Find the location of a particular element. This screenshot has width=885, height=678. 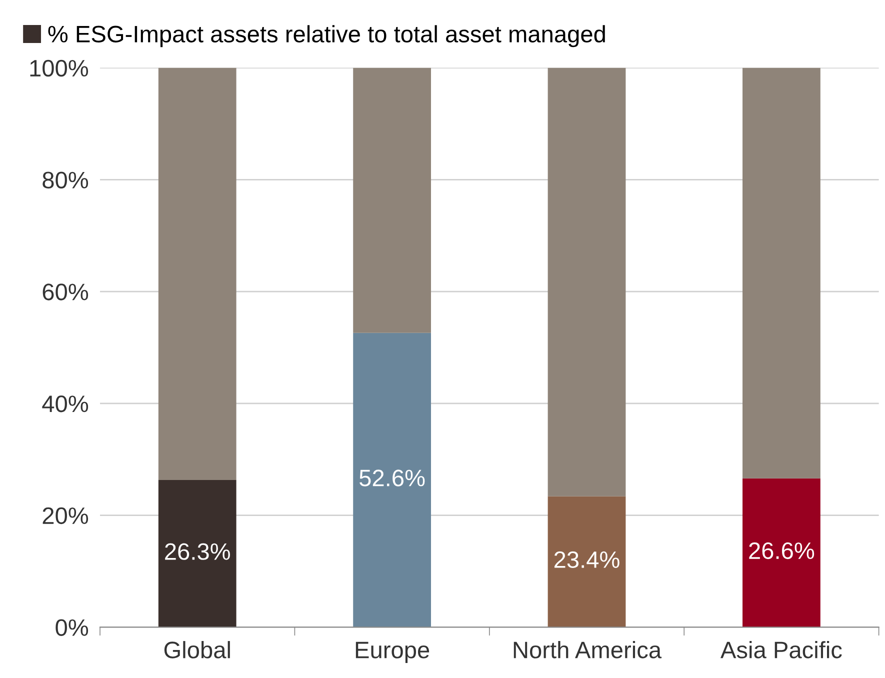

y-tick-label: 20% is located at coordinates (65, 515).